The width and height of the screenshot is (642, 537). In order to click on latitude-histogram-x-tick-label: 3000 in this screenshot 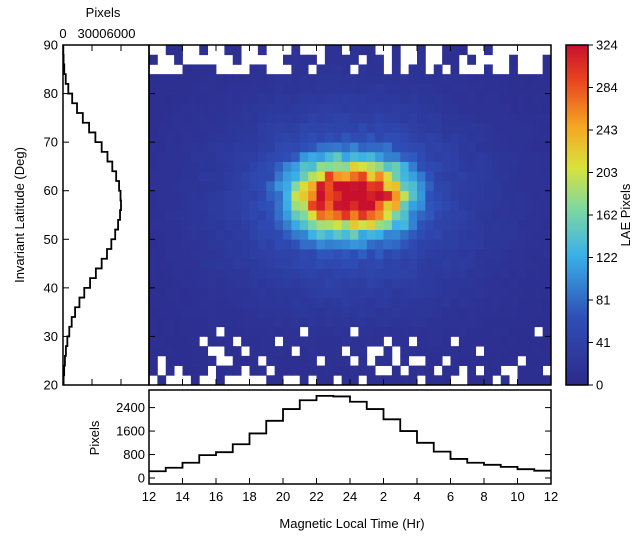, I will do `click(92, 33)`.